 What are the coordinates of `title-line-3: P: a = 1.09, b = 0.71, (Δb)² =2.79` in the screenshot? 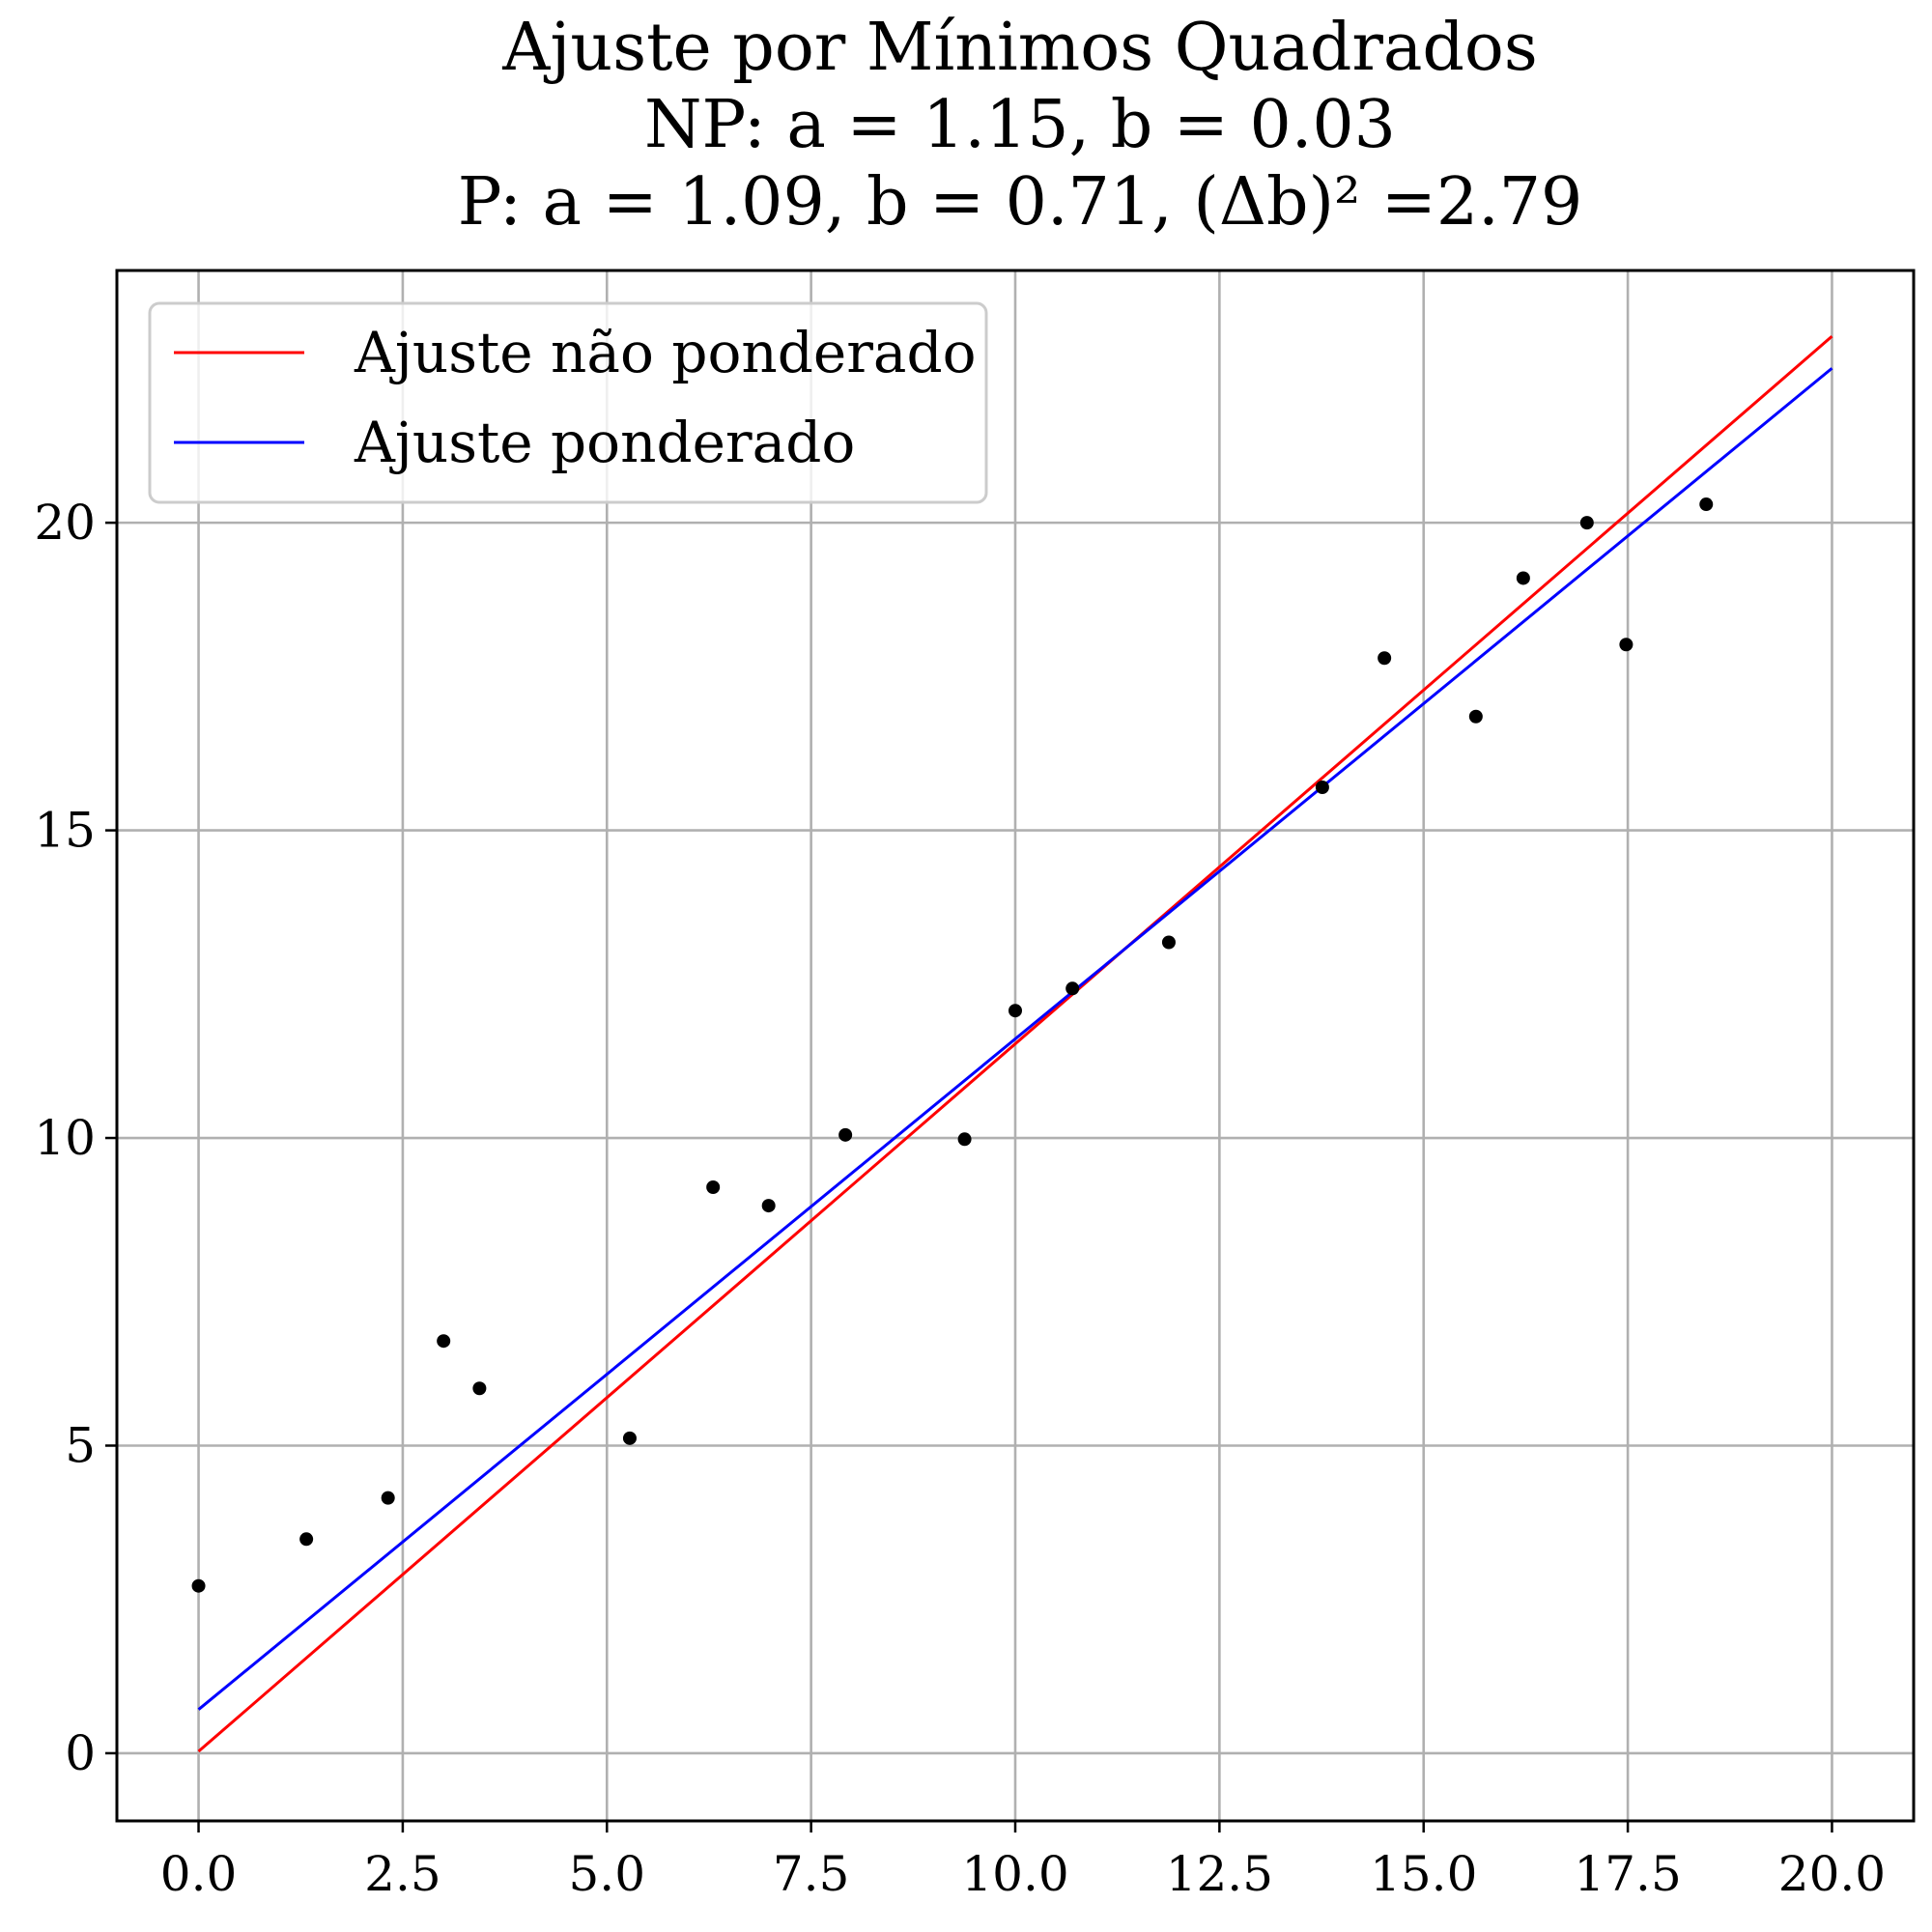 It's located at (1021, 202).